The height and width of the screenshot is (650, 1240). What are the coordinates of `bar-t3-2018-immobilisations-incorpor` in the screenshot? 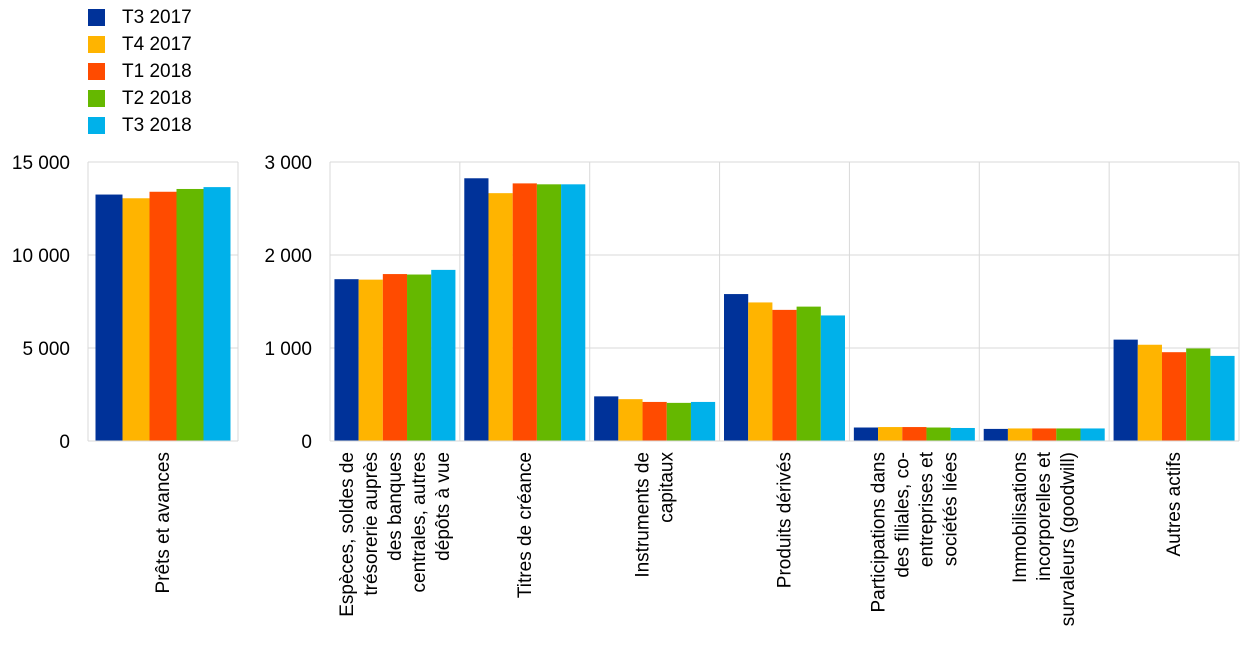 It's located at (1092, 434).